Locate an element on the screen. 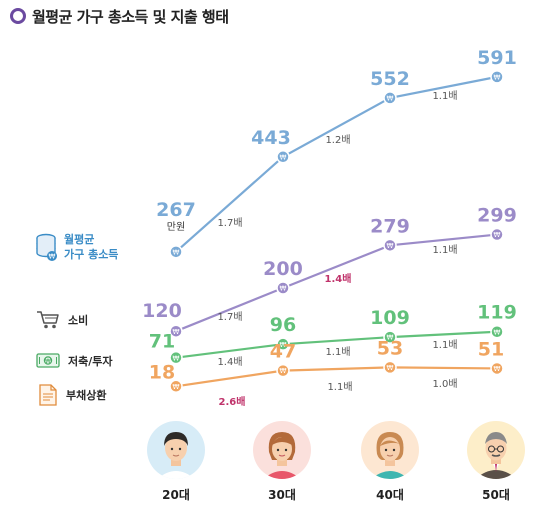  data-point-income-0: ₩ is located at coordinates (176, 252).